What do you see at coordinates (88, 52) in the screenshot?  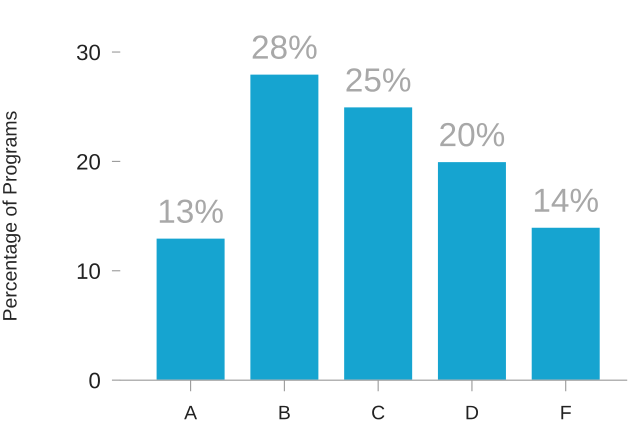 I see `y-tick-label: 30` at bounding box center [88, 52].